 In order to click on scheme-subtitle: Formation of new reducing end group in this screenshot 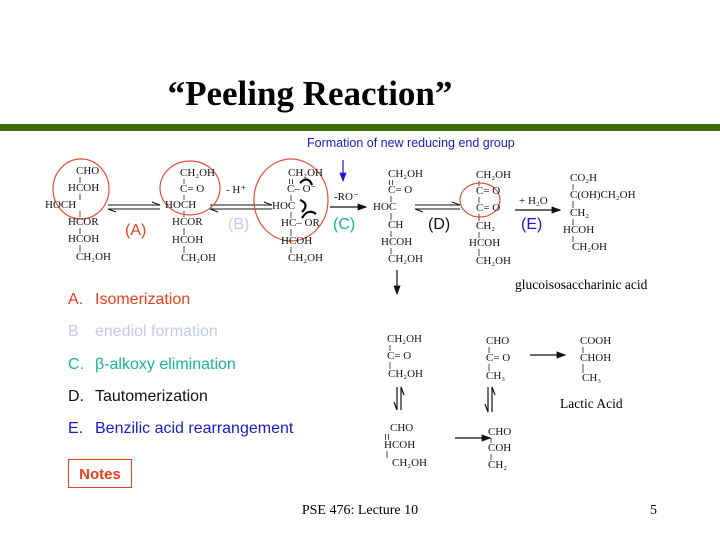, I will do `click(411, 143)`.